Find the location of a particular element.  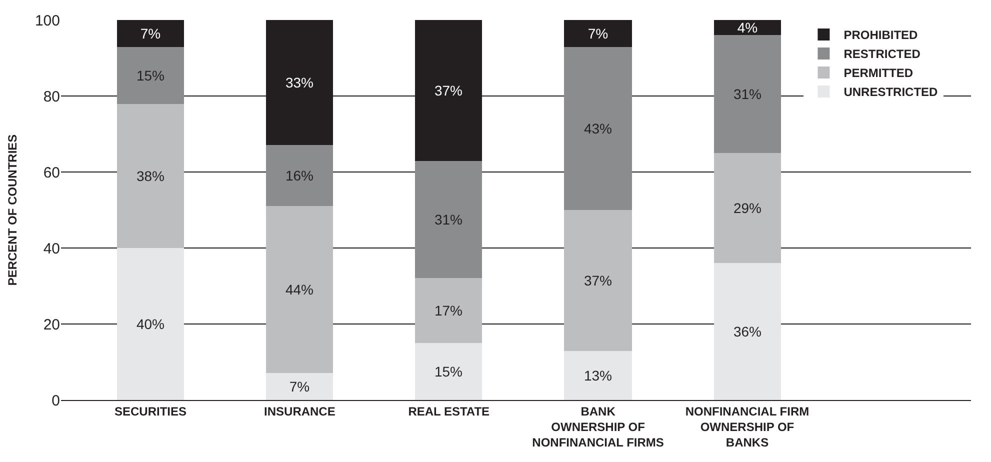

data-label: 17% is located at coordinates (448, 310).